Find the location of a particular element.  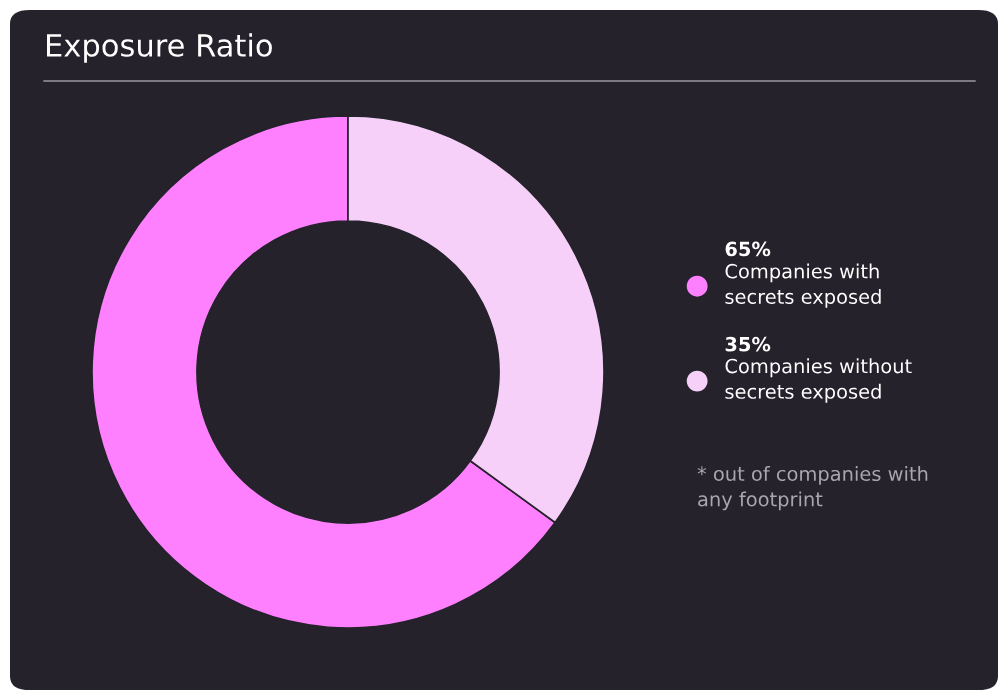

chart-title: Exposure Ratio is located at coordinates (159, 48).